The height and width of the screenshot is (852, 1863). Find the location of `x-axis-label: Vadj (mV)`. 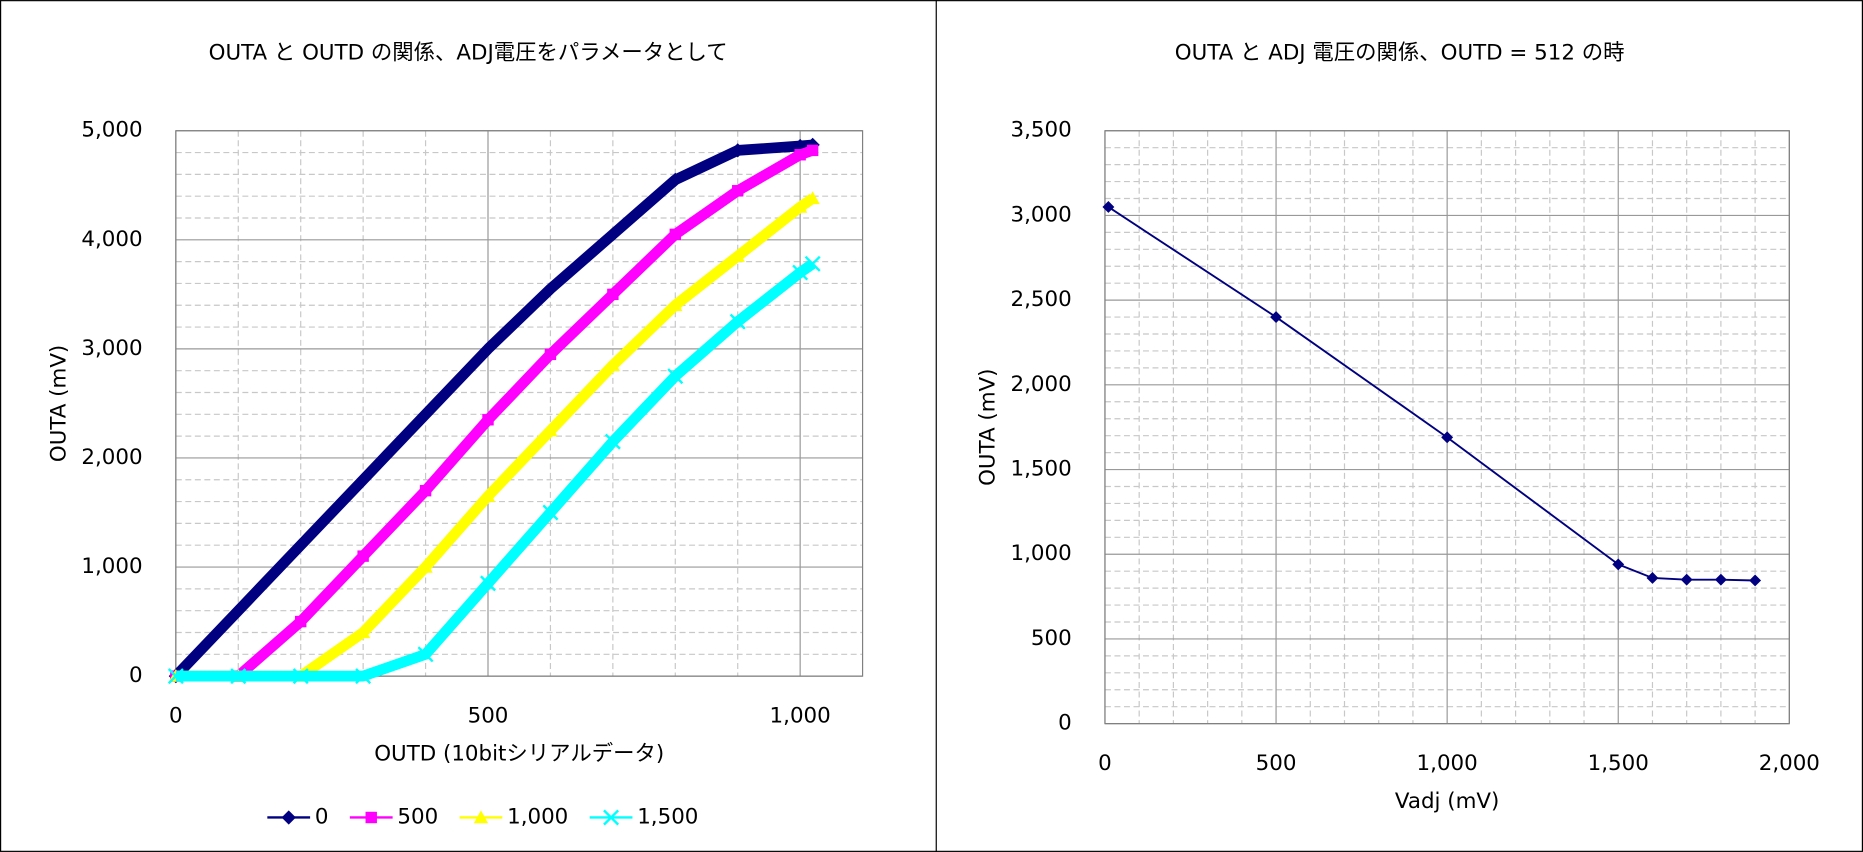

x-axis-label: Vadj (mV) is located at coordinates (1447, 801).